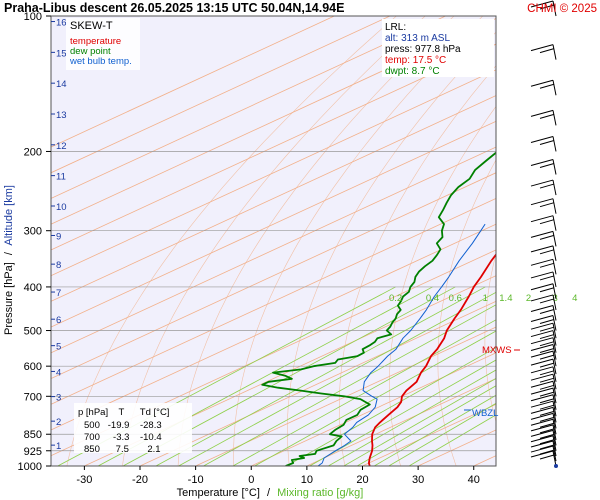  What do you see at coordinates (123, 437) in the screenshot?
I see `levels-table-row: 700 -3.3 -10.4` at bounding box center [123, 437].